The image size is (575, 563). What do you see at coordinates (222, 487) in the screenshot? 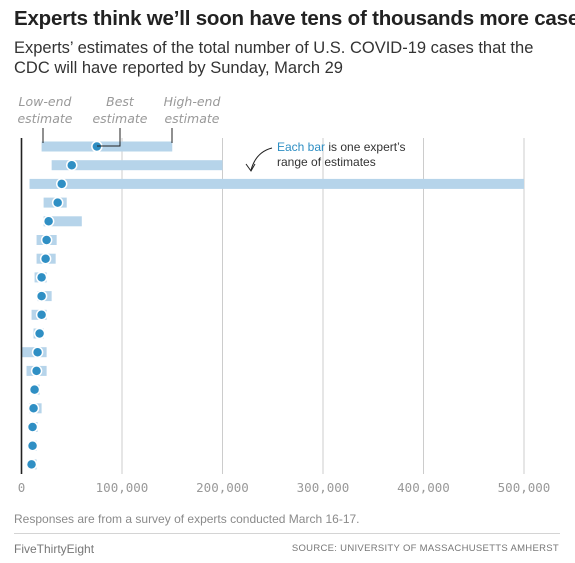
I see `x-tick-label: 200,000` at bounding box center [222, 487].